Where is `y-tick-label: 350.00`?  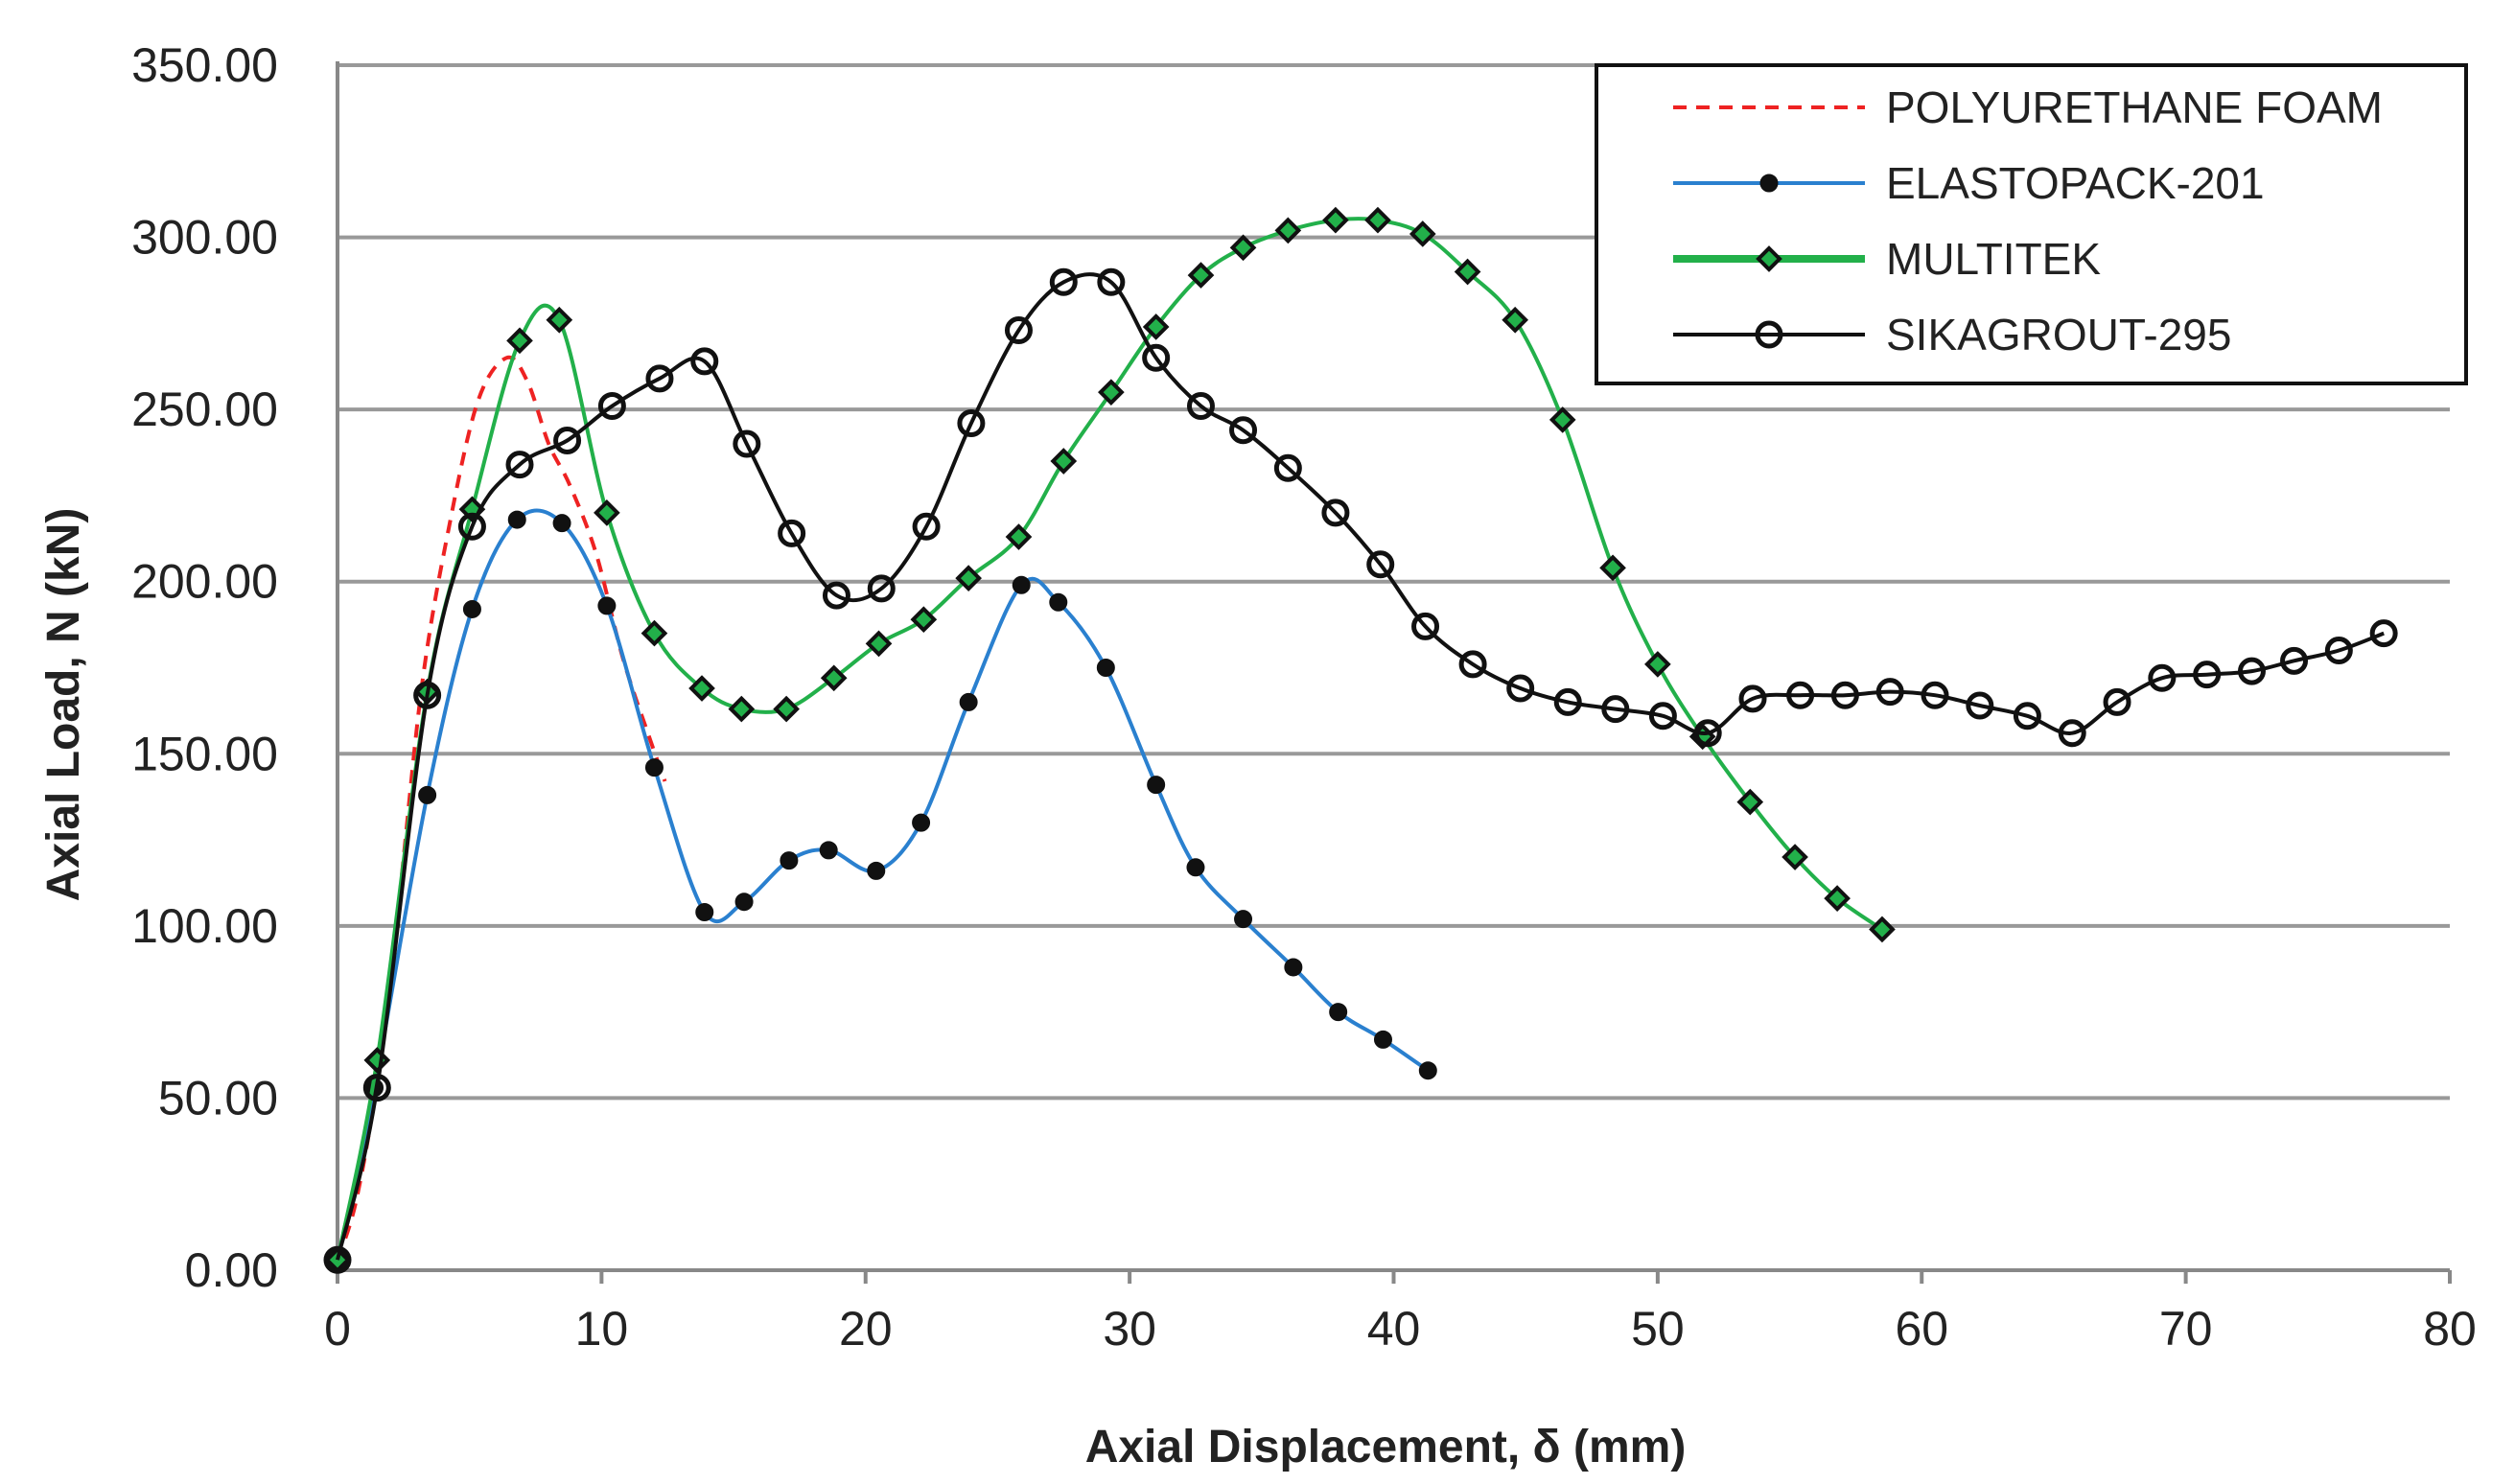
y-tick-label: 350.00 is located at coordinates (204, 65).